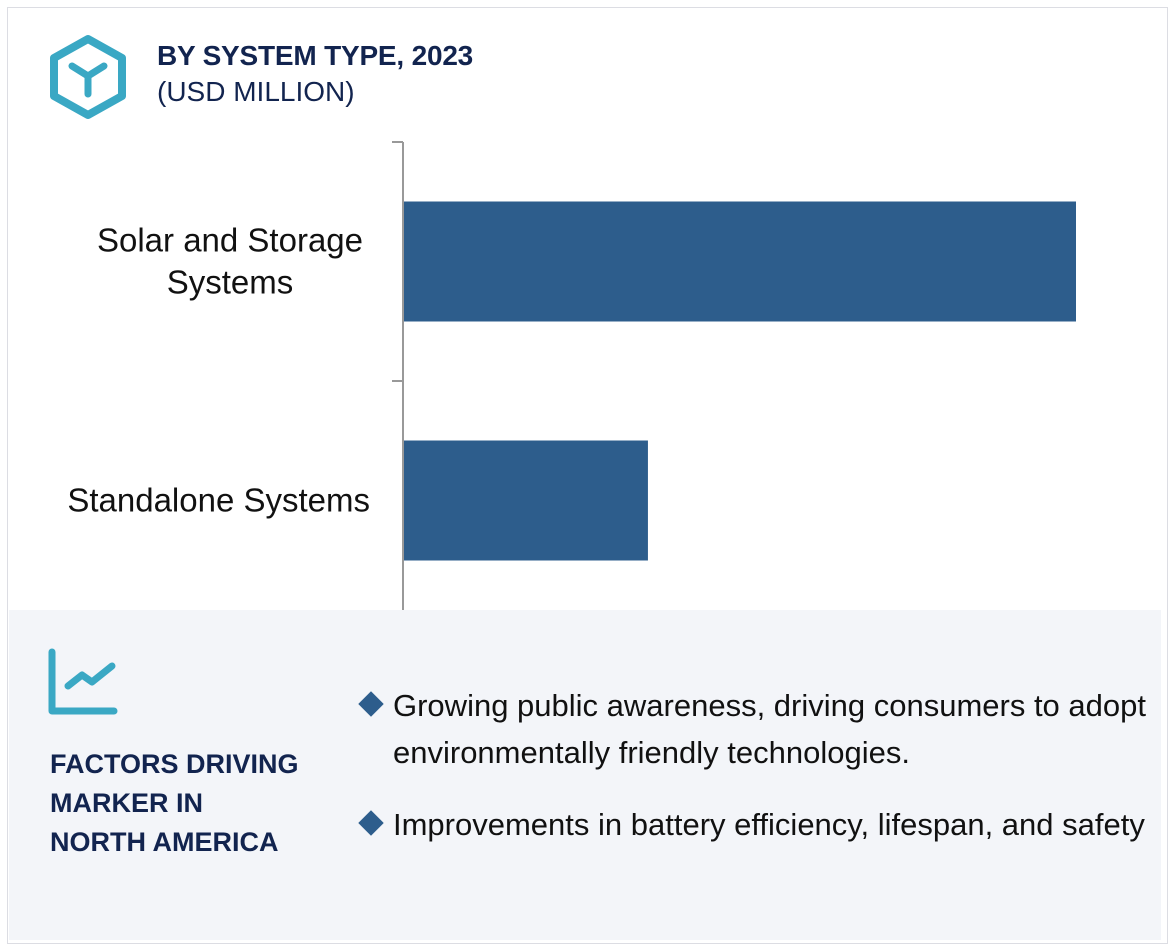 Image resolution: width=1170 pixels, height=946 pixels. Describe the element at coordinates (174, 764) in the screenshot. I see `factors-heading-line: FACTORS DRIVING` at that location.